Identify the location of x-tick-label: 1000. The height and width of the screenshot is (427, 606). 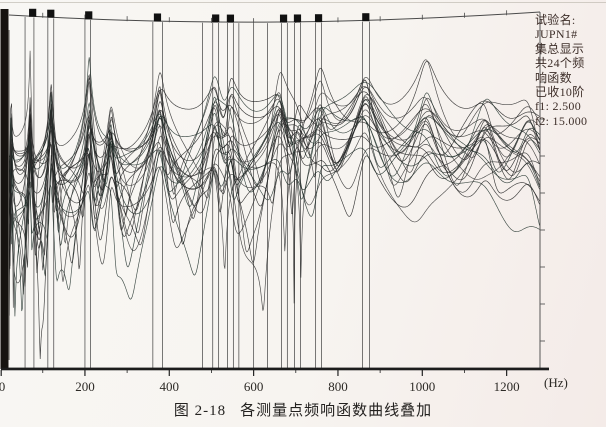
(422, 386).